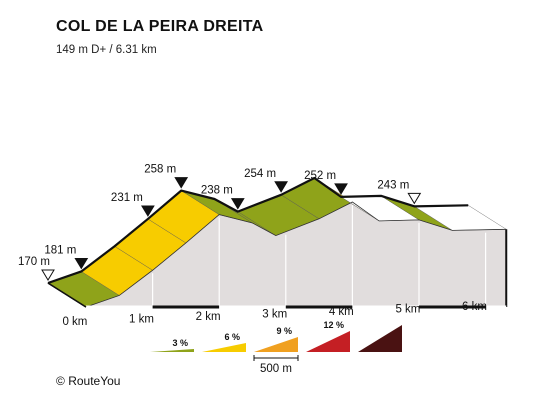 The image size is (550, 400). I want to click on x-tick-label: 2 km, so click(208, 317).